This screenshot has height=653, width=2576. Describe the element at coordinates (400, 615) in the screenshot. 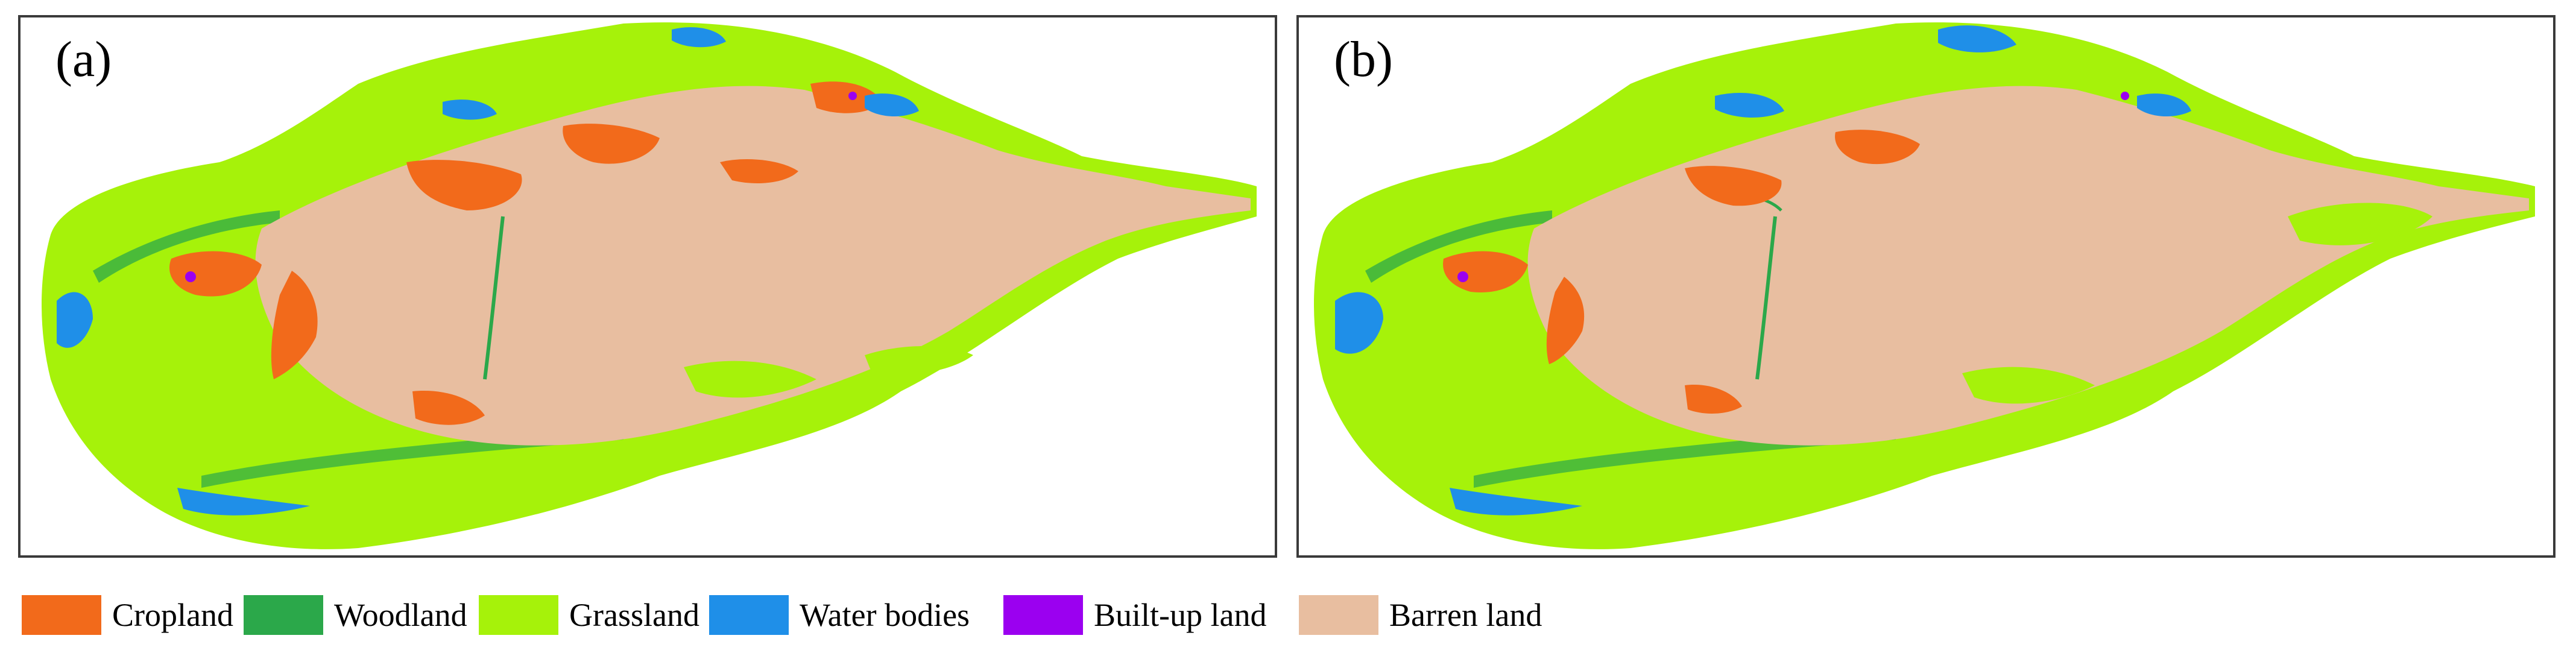

I see `legend-label: Woodland` at that location.